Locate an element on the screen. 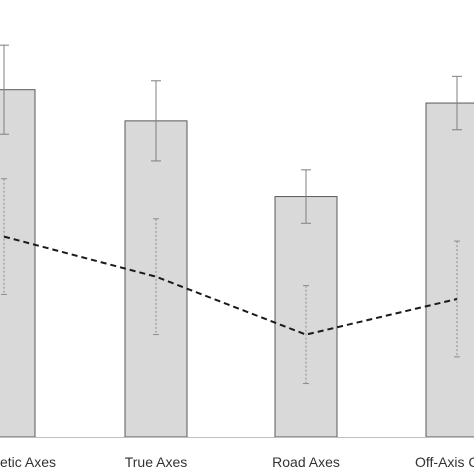 The image size is (474, 474). category-label-2: Road Axes is located at coordinates (306, 462).